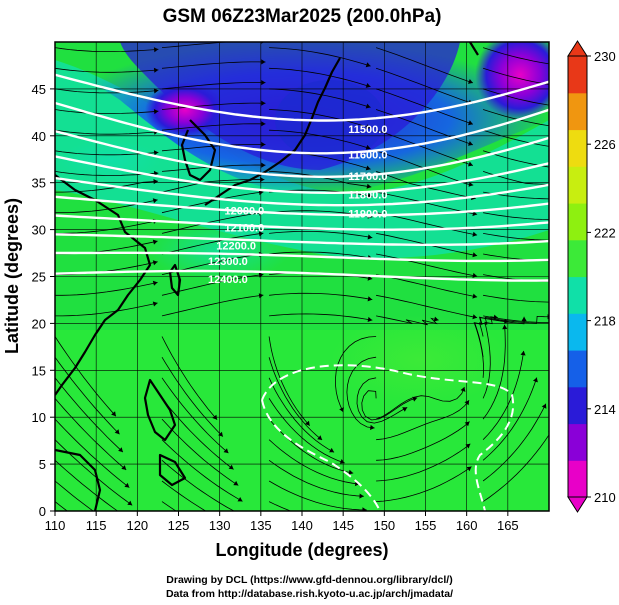 The height and width of the screenshot is (605, 619). Describe the element at coordinates (367, 177) in the screenshot. I see `contour-label: 11700.0` at that location.